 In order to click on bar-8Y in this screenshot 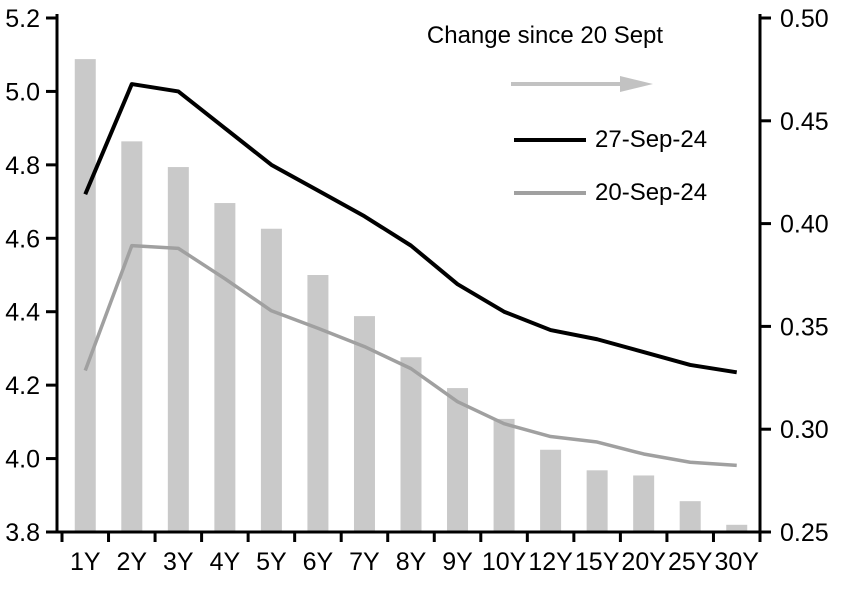, I will do `click(411, 444)`.